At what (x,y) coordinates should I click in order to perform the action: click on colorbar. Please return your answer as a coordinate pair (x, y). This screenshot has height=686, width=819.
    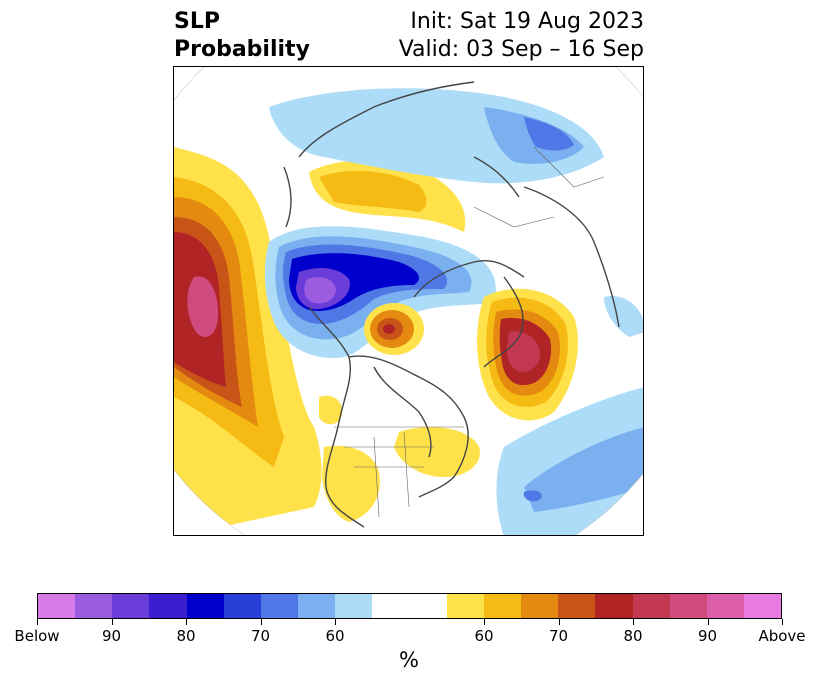
    Looking at the image, I should click on (409, 606).